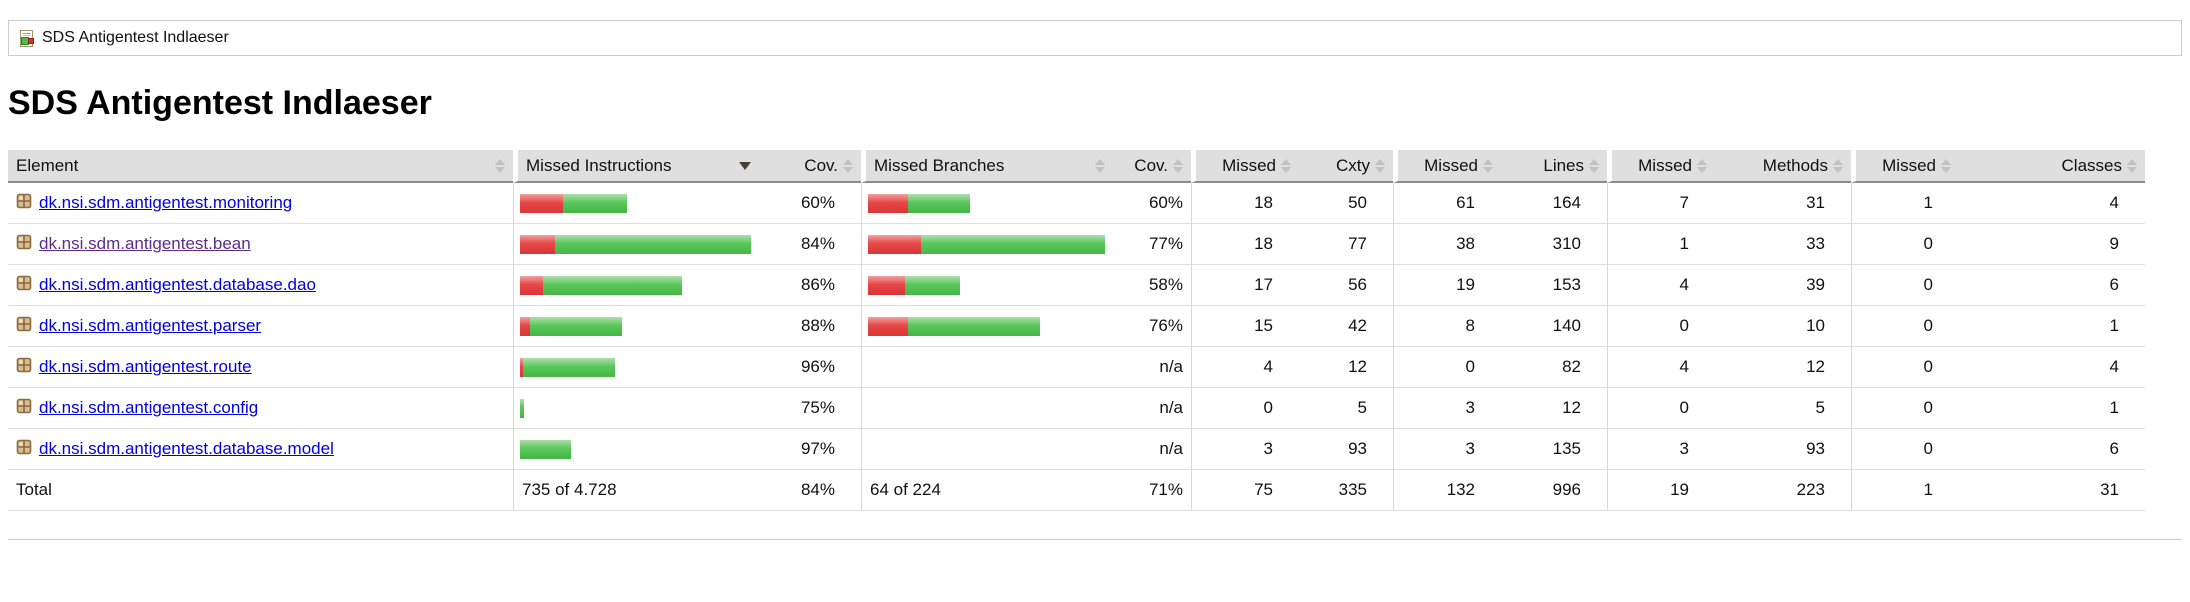 This screenshot has width=2190, height=602. Describe the element at coordinates (1661, 367) in the screenshot. I see `missed-methods-cell: 4` at that location.